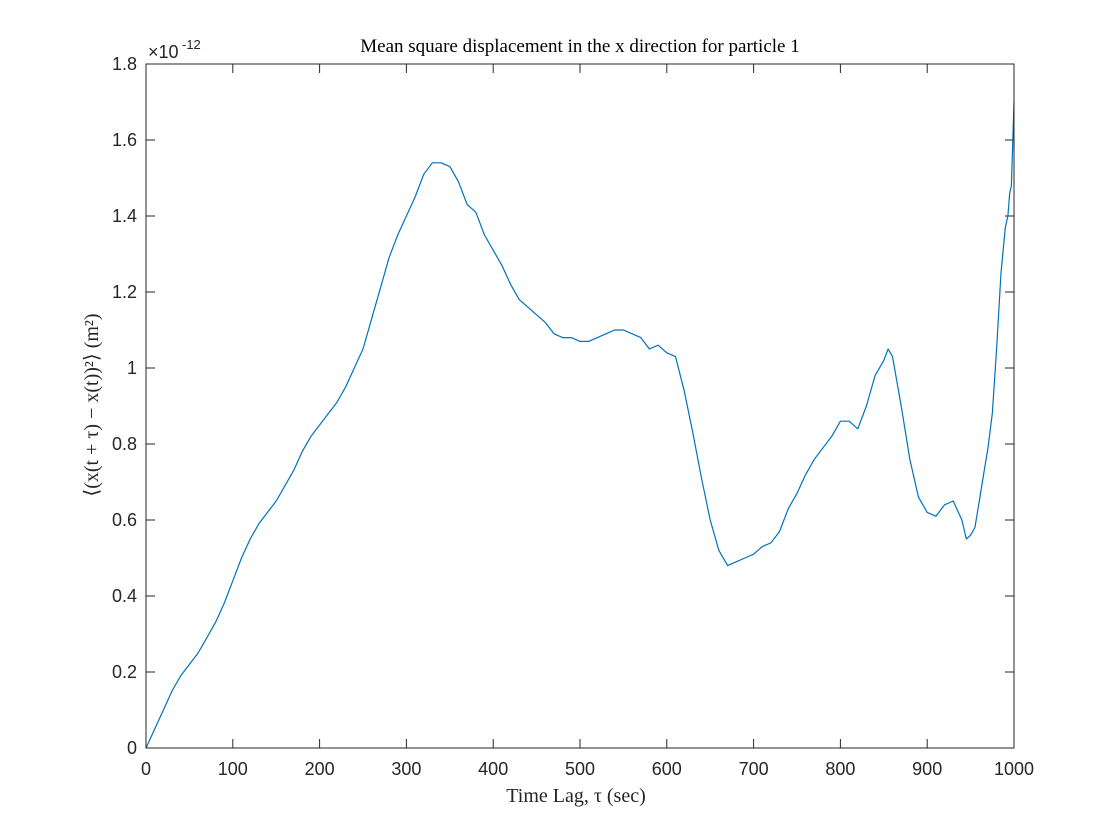 This screenshot has height=840, width=1120. I want to click on x-tick-label: 100, so click(233, 769).